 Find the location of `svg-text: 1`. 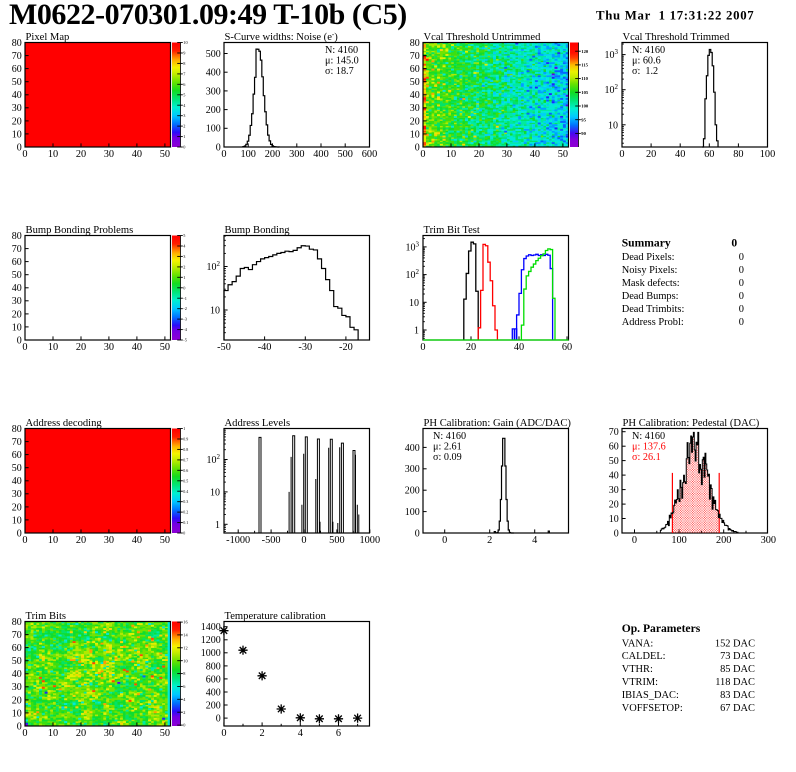

svg-text: 1 is located at coordinates (184, 136).